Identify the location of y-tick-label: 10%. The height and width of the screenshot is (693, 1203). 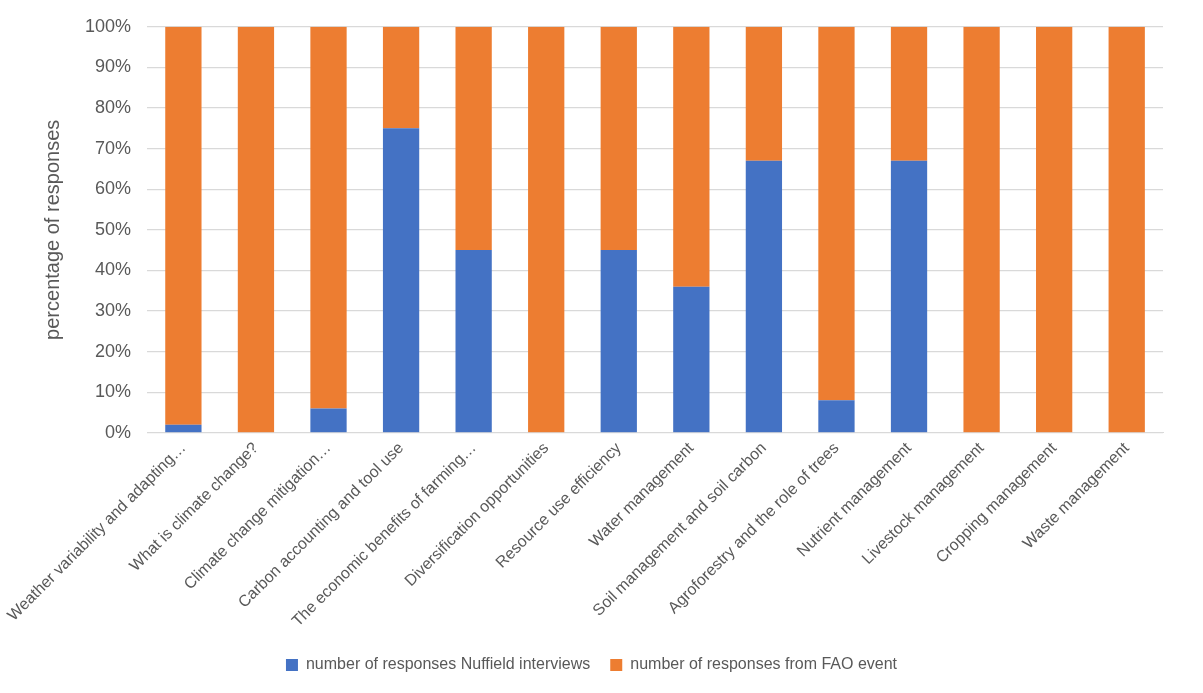
(113, 391).